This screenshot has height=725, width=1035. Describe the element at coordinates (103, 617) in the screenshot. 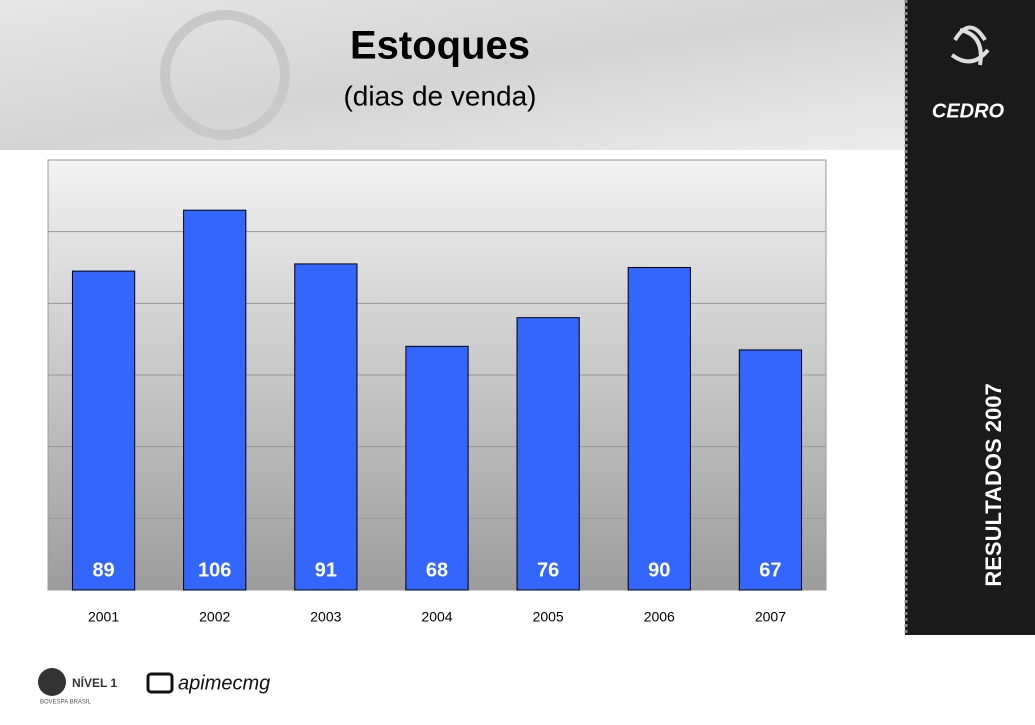

I see `x-tick-label: 2001` at that location.